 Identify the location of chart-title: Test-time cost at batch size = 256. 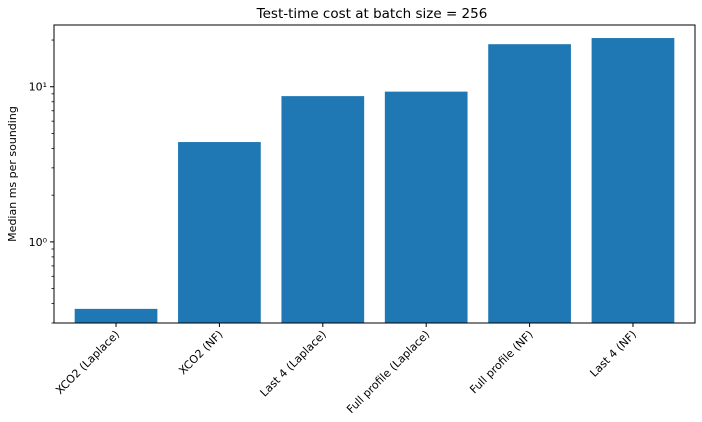
(372, 14).